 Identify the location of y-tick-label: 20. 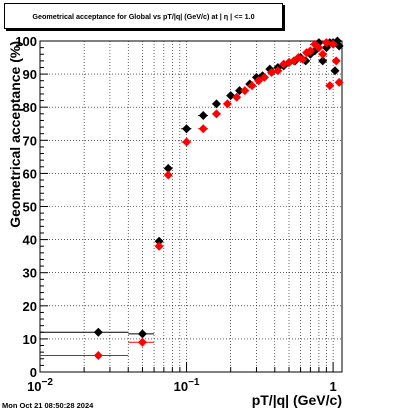
(30, 306).